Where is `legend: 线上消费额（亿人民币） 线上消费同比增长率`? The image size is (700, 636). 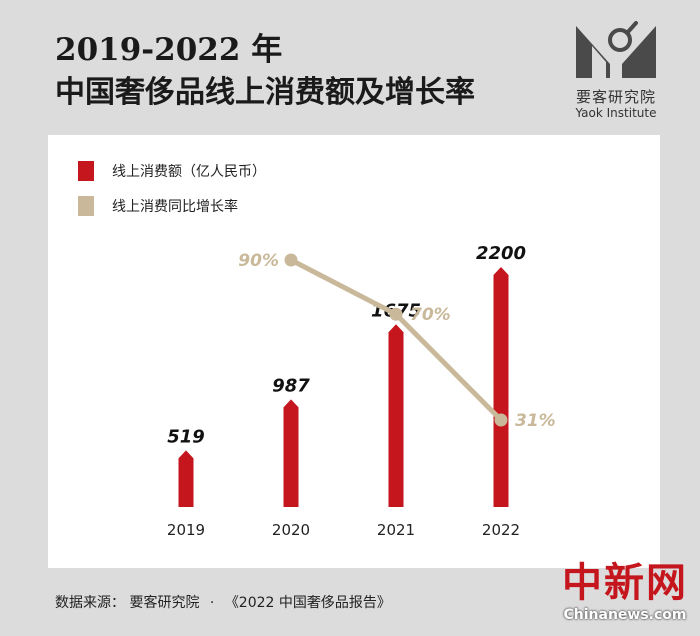 legend: 线上消费额（亿人民币） 线上消费同比增长率 is located at coordinates (172, 196).